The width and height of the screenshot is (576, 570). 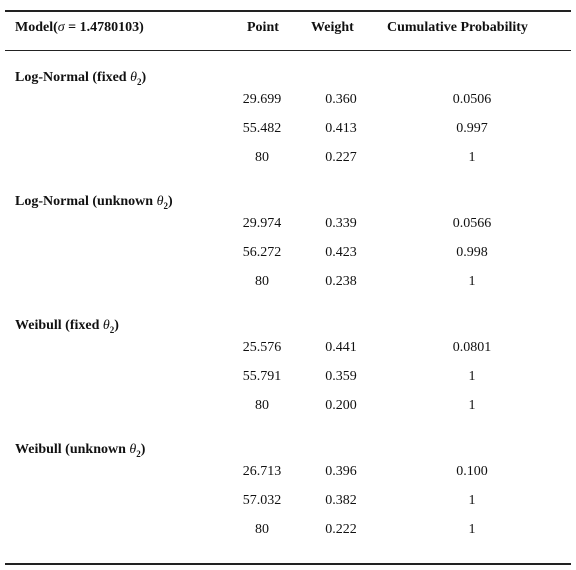 I want to click on cell-weight: 0.360, so click(x=341, y=99).